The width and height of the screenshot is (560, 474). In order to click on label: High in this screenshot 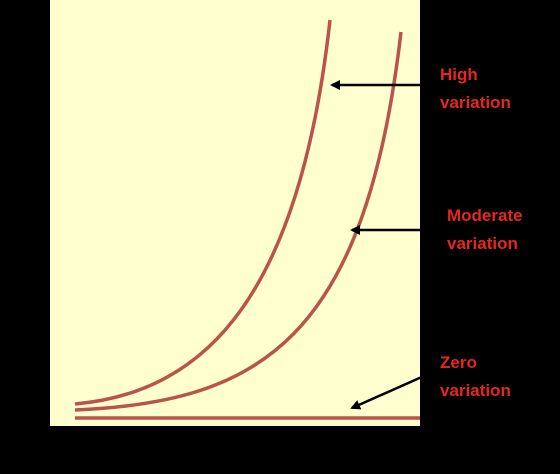, I will do `click(459, 74)`.